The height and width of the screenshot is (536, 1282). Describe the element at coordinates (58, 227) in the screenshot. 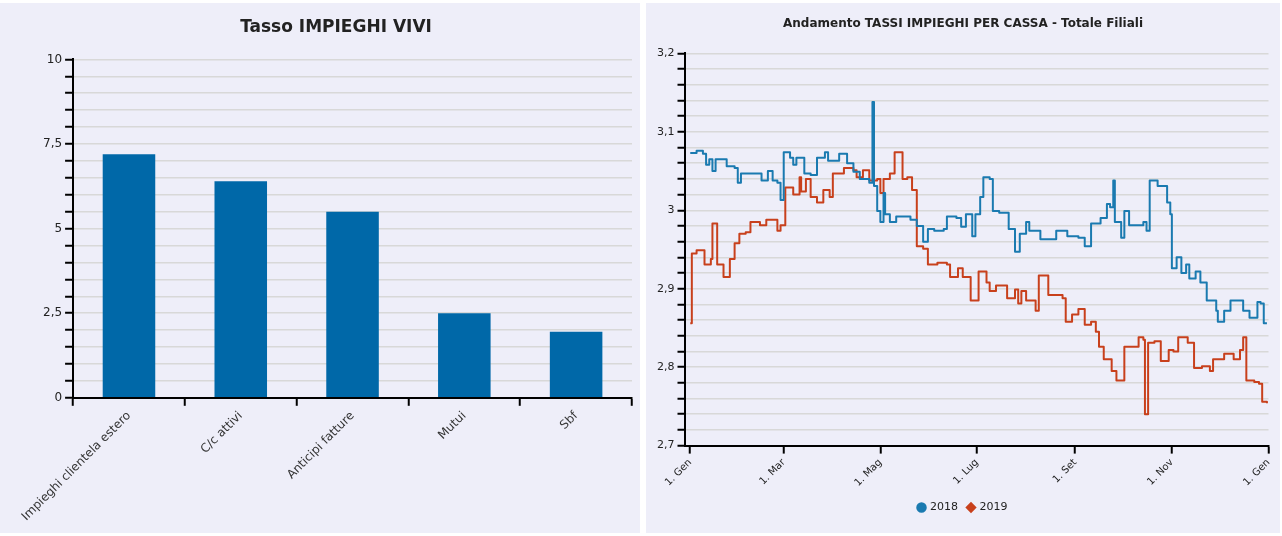

I see `y-tick-label: 5` at that location.